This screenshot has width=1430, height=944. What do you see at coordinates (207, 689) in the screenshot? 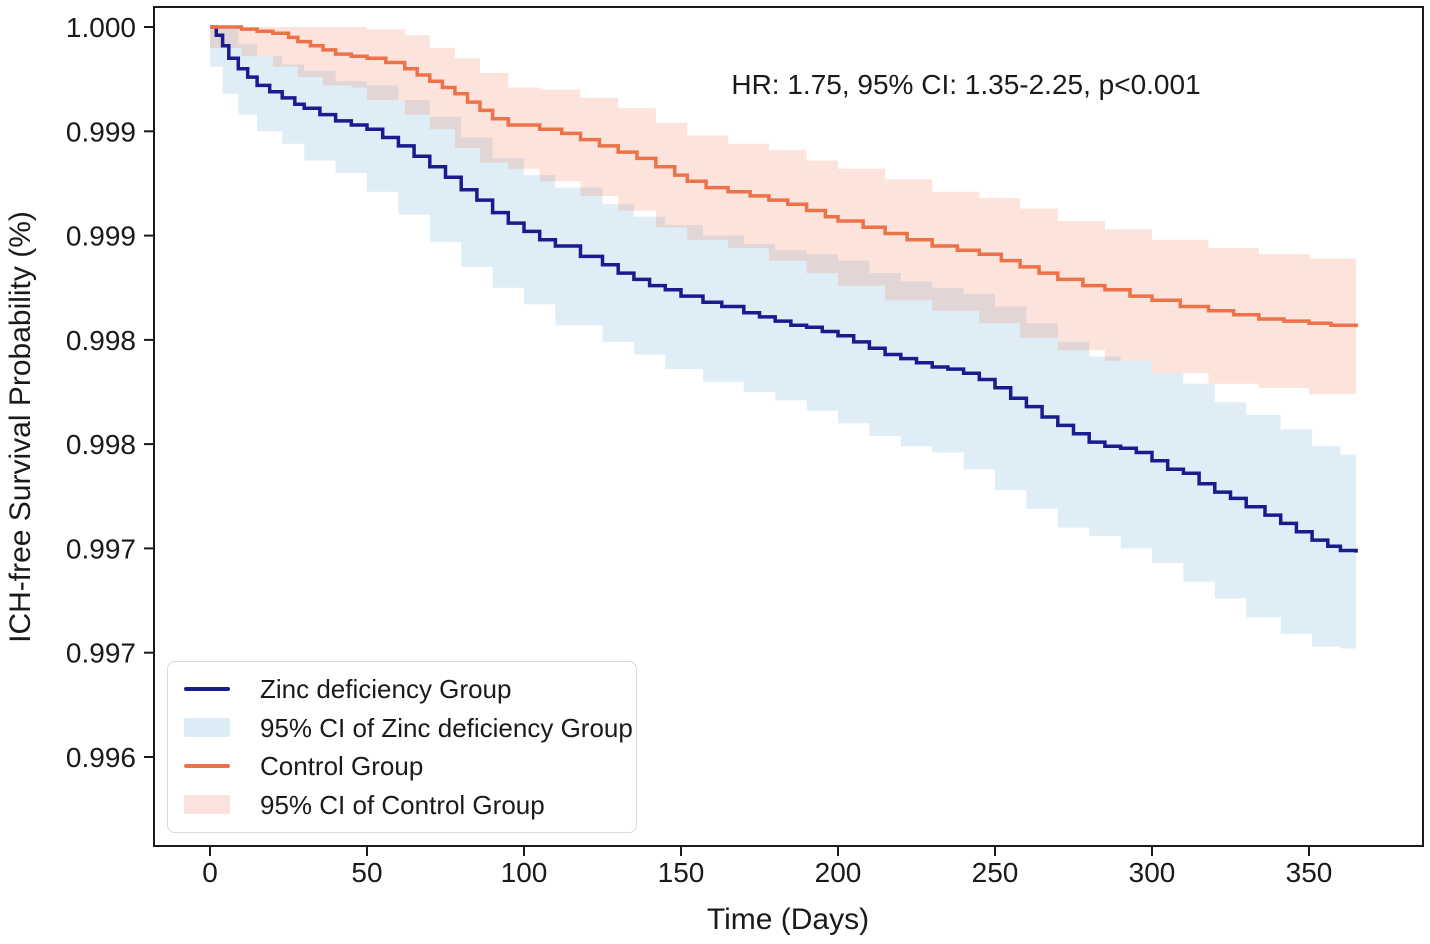
I see `legend-line-swatch-zinc-deficiency` at bounding box center [207, 689].